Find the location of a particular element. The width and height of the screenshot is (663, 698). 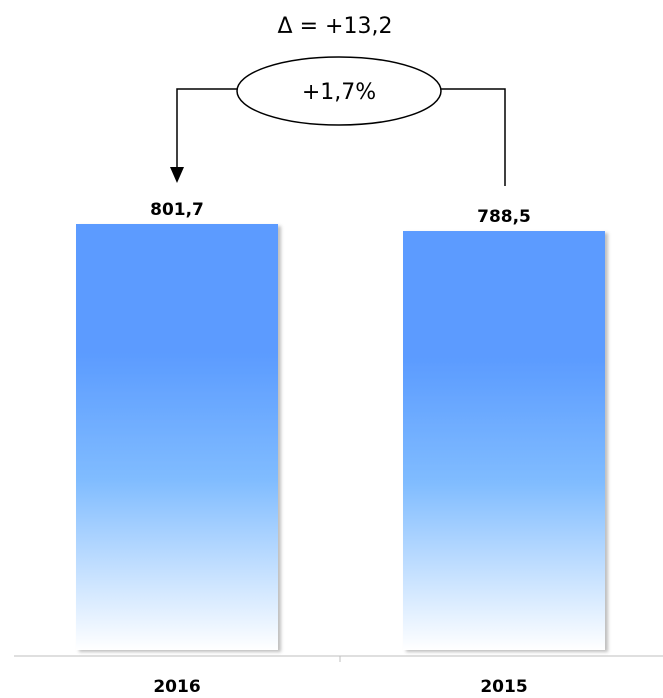

value-label-2016: 801,7 is located at coordinates (177, 210).